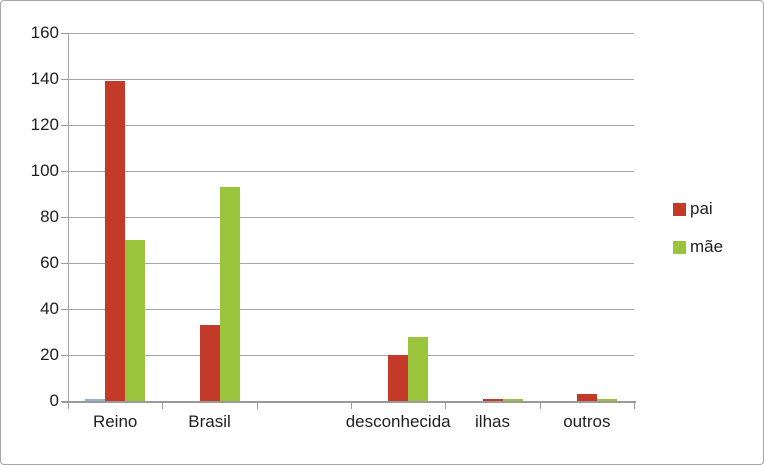  What do you see at coordinates (44, 32) in the screenshot?
I see `y-axis-label-160: 160` at bounding box center [44, 32].